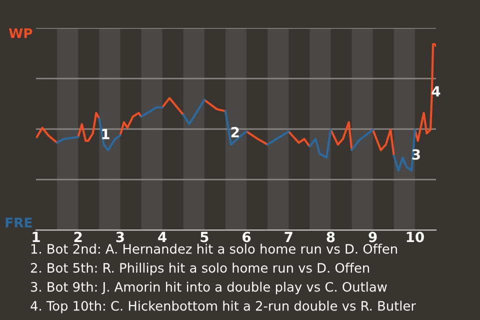 The image size is (480, 320). Describe the element at coordinates (78, 237) in the screenshot. I see `x-tick-label: 2` at that location.